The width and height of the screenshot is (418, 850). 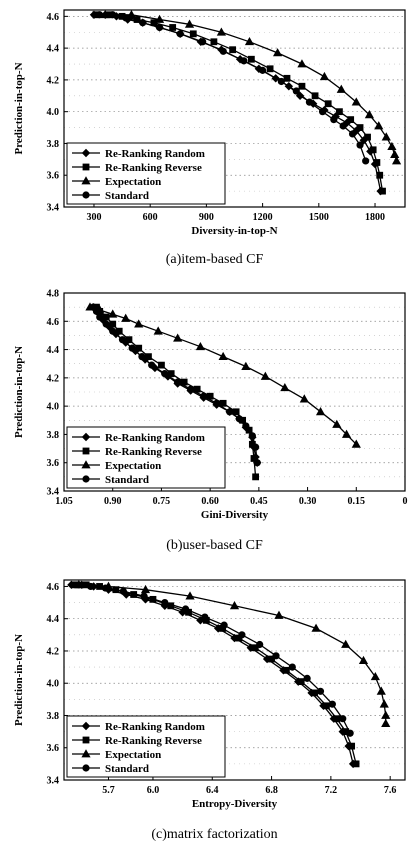 I want to click on series-circle, so click(x=175, y=385).